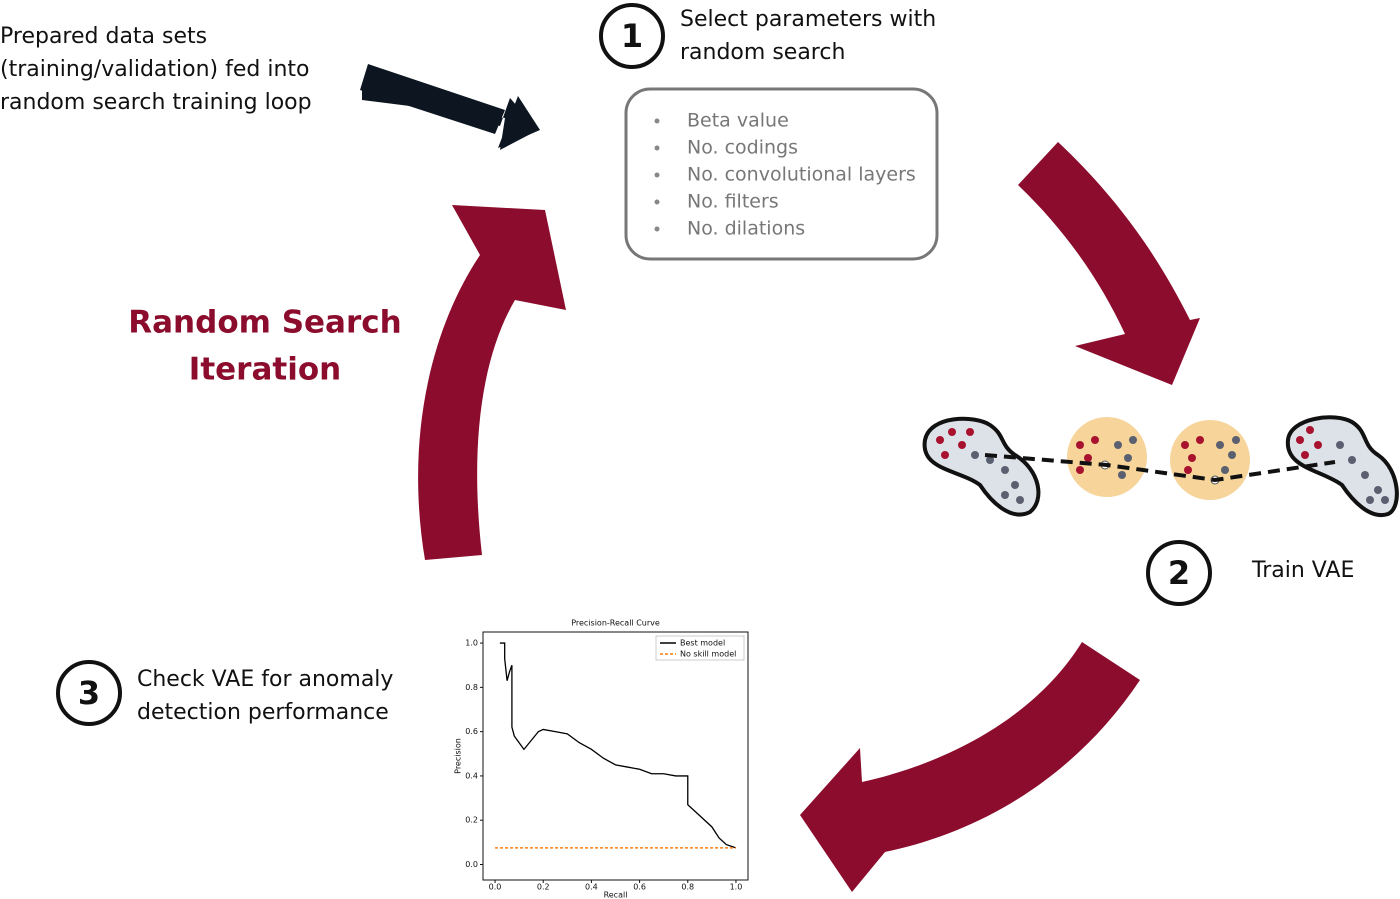 This screenshot has width=1400, height=899. I want to click on intro-line: (training/validation) fed into, so click(155, 69).